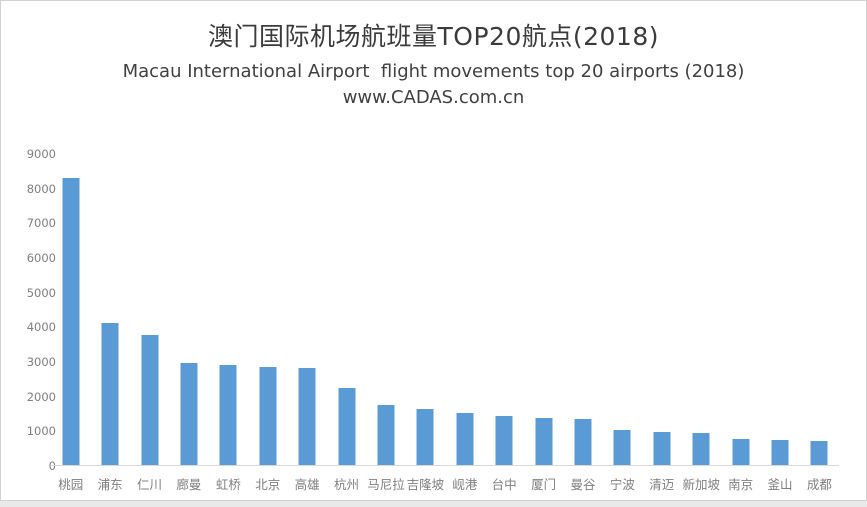 Image resolution: width=867 pixels, height=507 pixels. What do you see at coordinates (189, 414) in the screenshot?
I see `bar-廊曼` at bounding box center [189, 414].